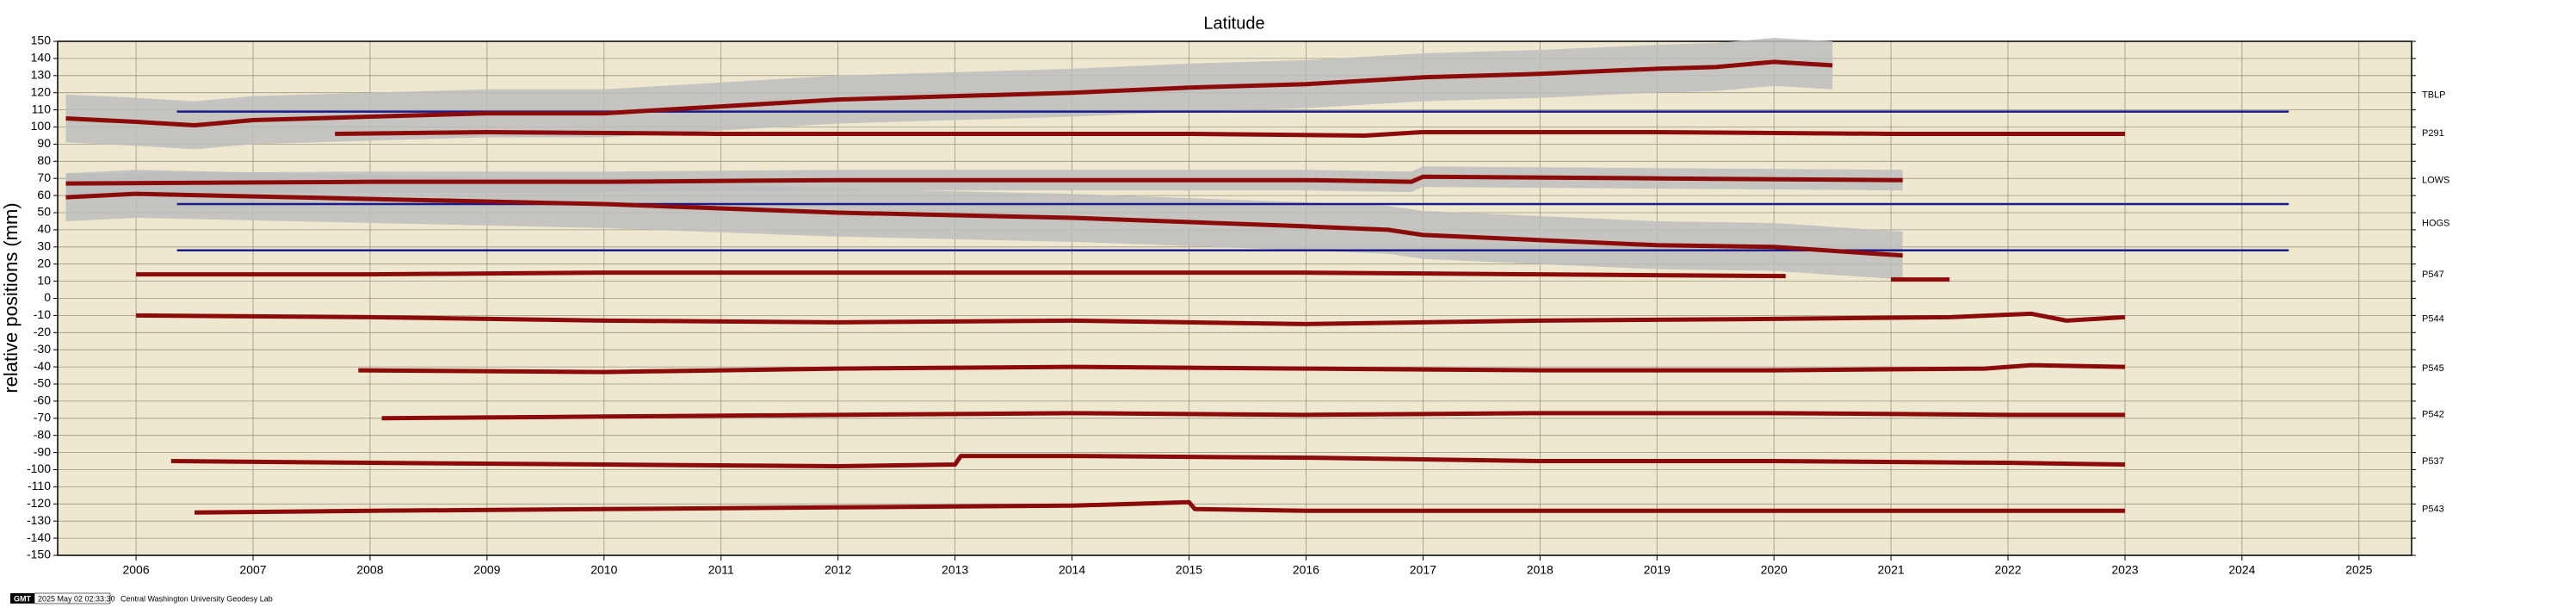 Image resolution: width=2576 pixels, height=607 pixels. Describe the element at coordinates (41, 91) in the screenshot. I see `y-tick-label: 120` at that location.